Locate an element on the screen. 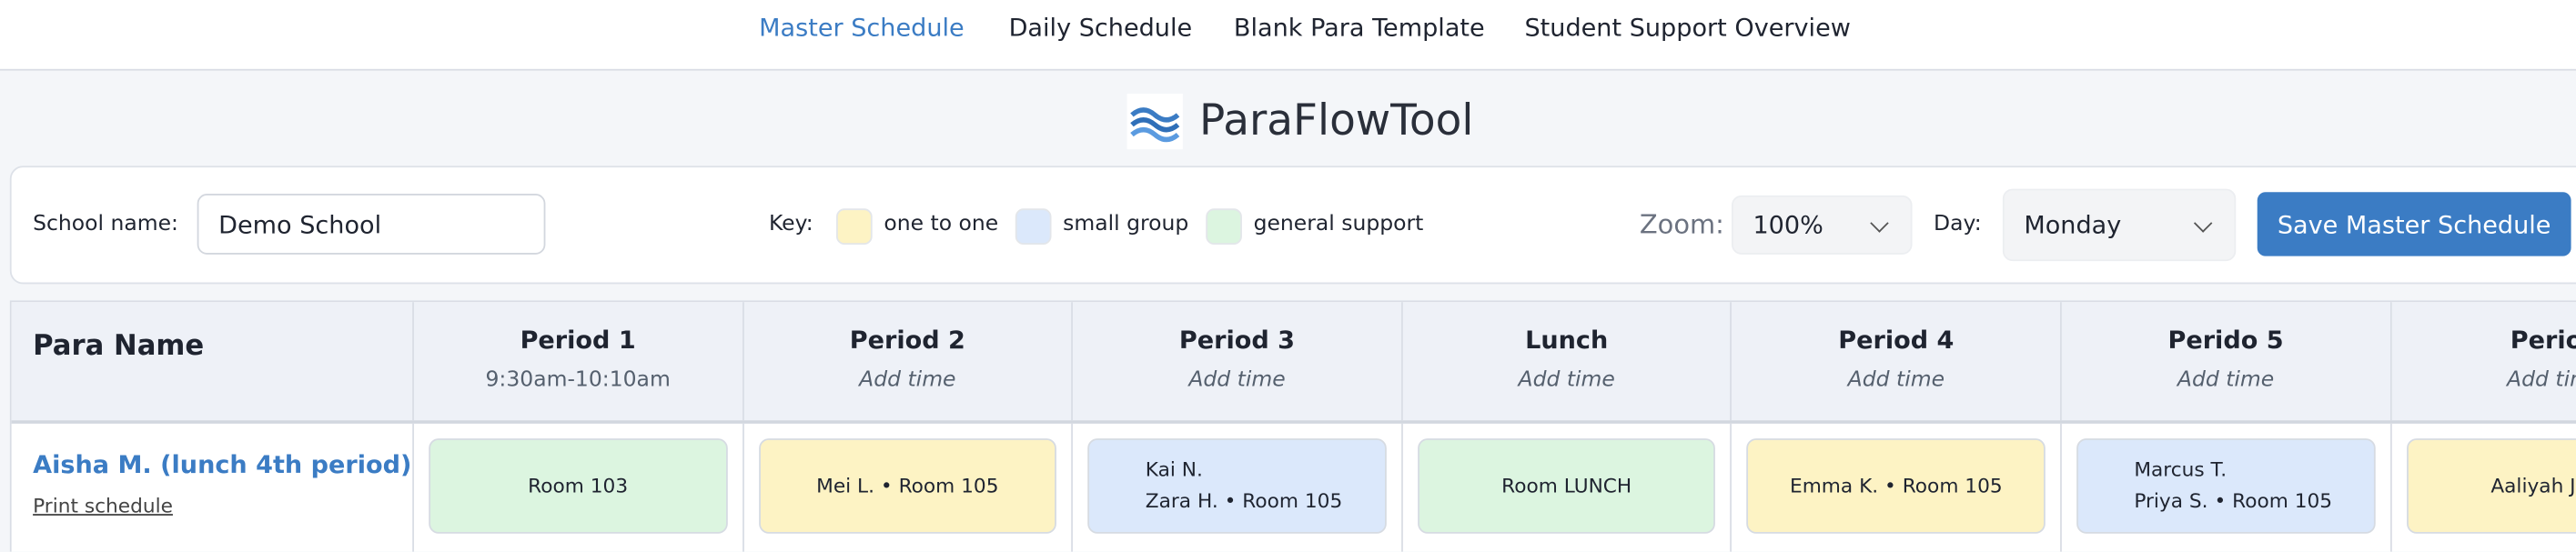 The image size is (2576, 552). key-label: Key: is located at coordinates (790, 224).